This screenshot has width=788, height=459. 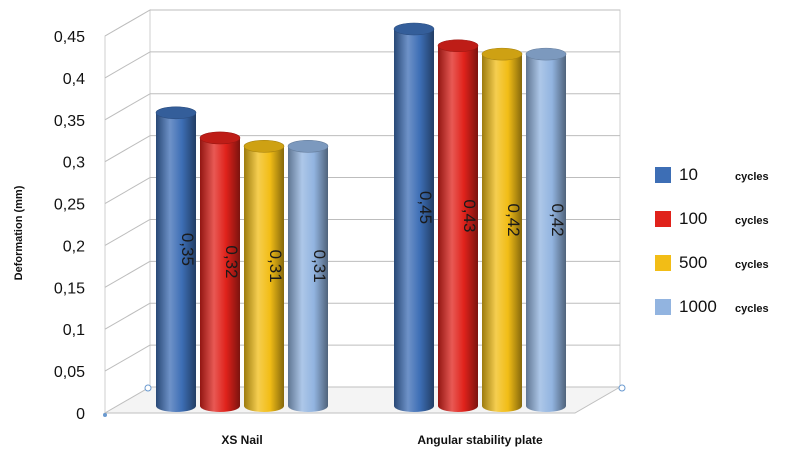 I want to click on y-tick-label: 0, so click(x=80, y=414).